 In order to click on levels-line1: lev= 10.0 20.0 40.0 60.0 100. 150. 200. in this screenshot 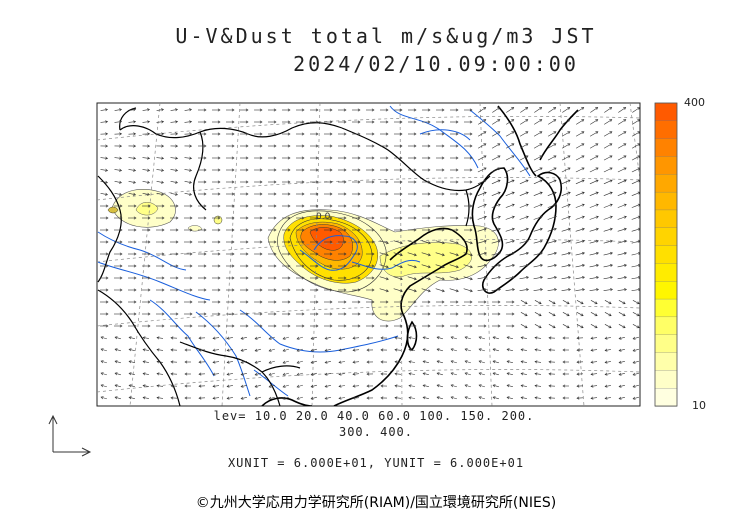, I will do `click(374, 416)`.